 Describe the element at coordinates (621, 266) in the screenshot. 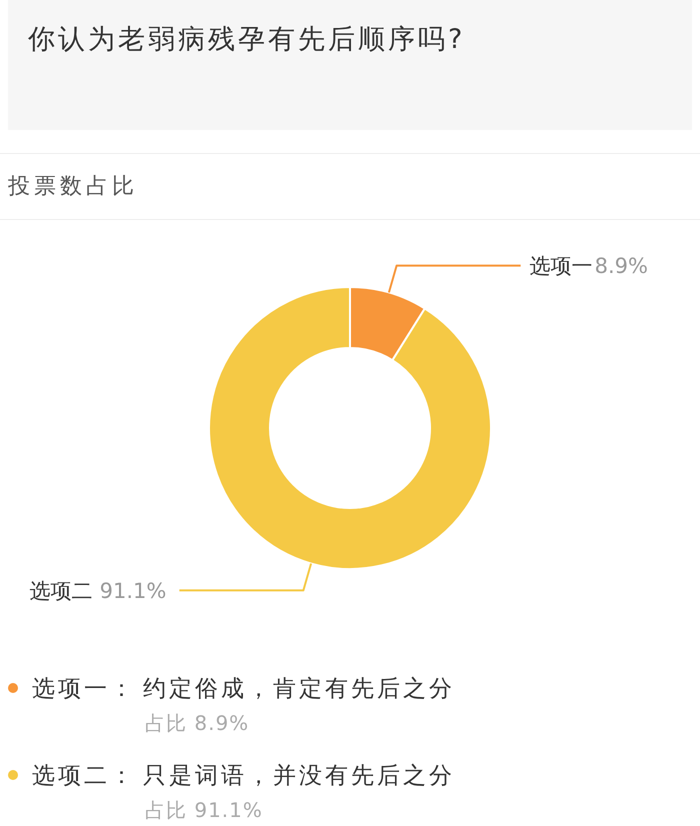

I see `data-label: 8.9%` at that location.